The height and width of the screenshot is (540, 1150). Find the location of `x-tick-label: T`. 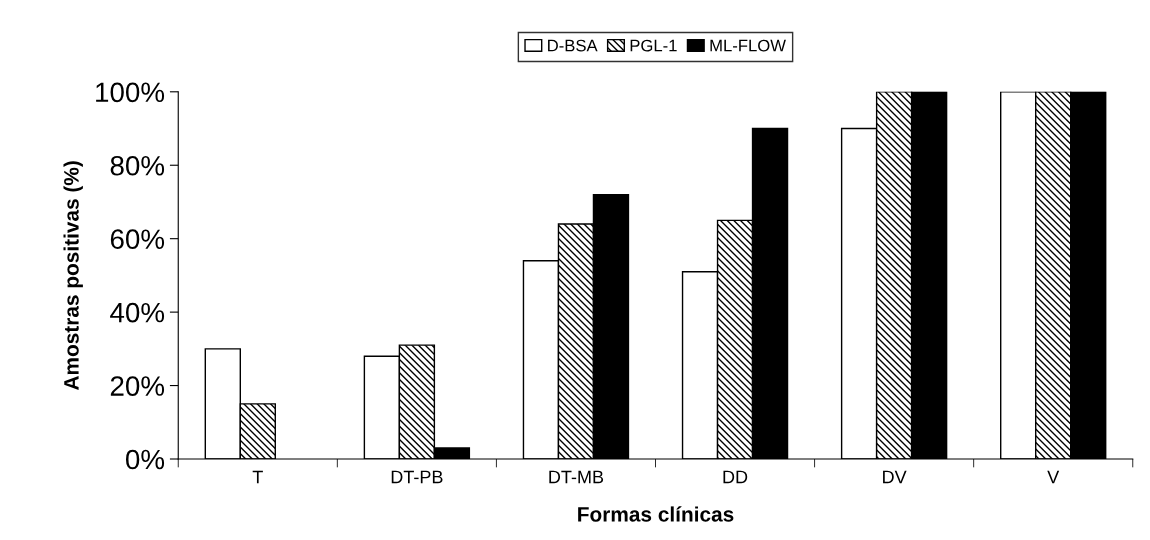

x-tick-label: T is located at coordinates (257, 477).